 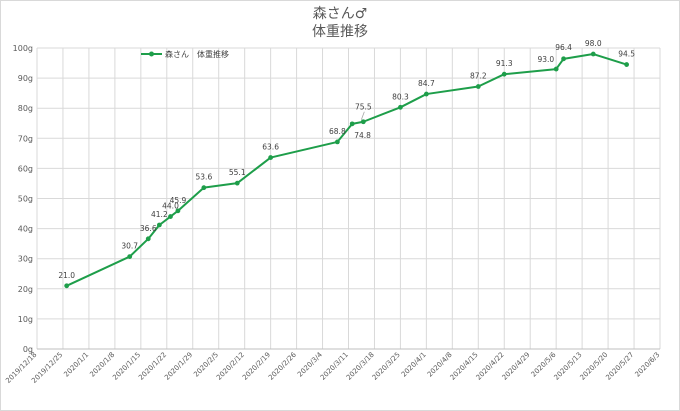 I want to click on x-tick-label: 2020/1/1, so click(x=76, y=365).